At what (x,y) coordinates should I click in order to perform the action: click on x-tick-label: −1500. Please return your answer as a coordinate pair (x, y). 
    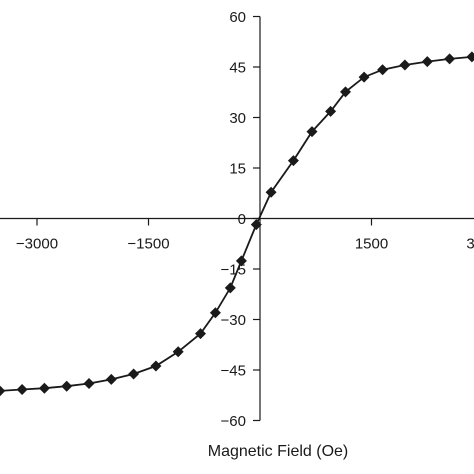
    Looking at the image, I should click on (148, 244).